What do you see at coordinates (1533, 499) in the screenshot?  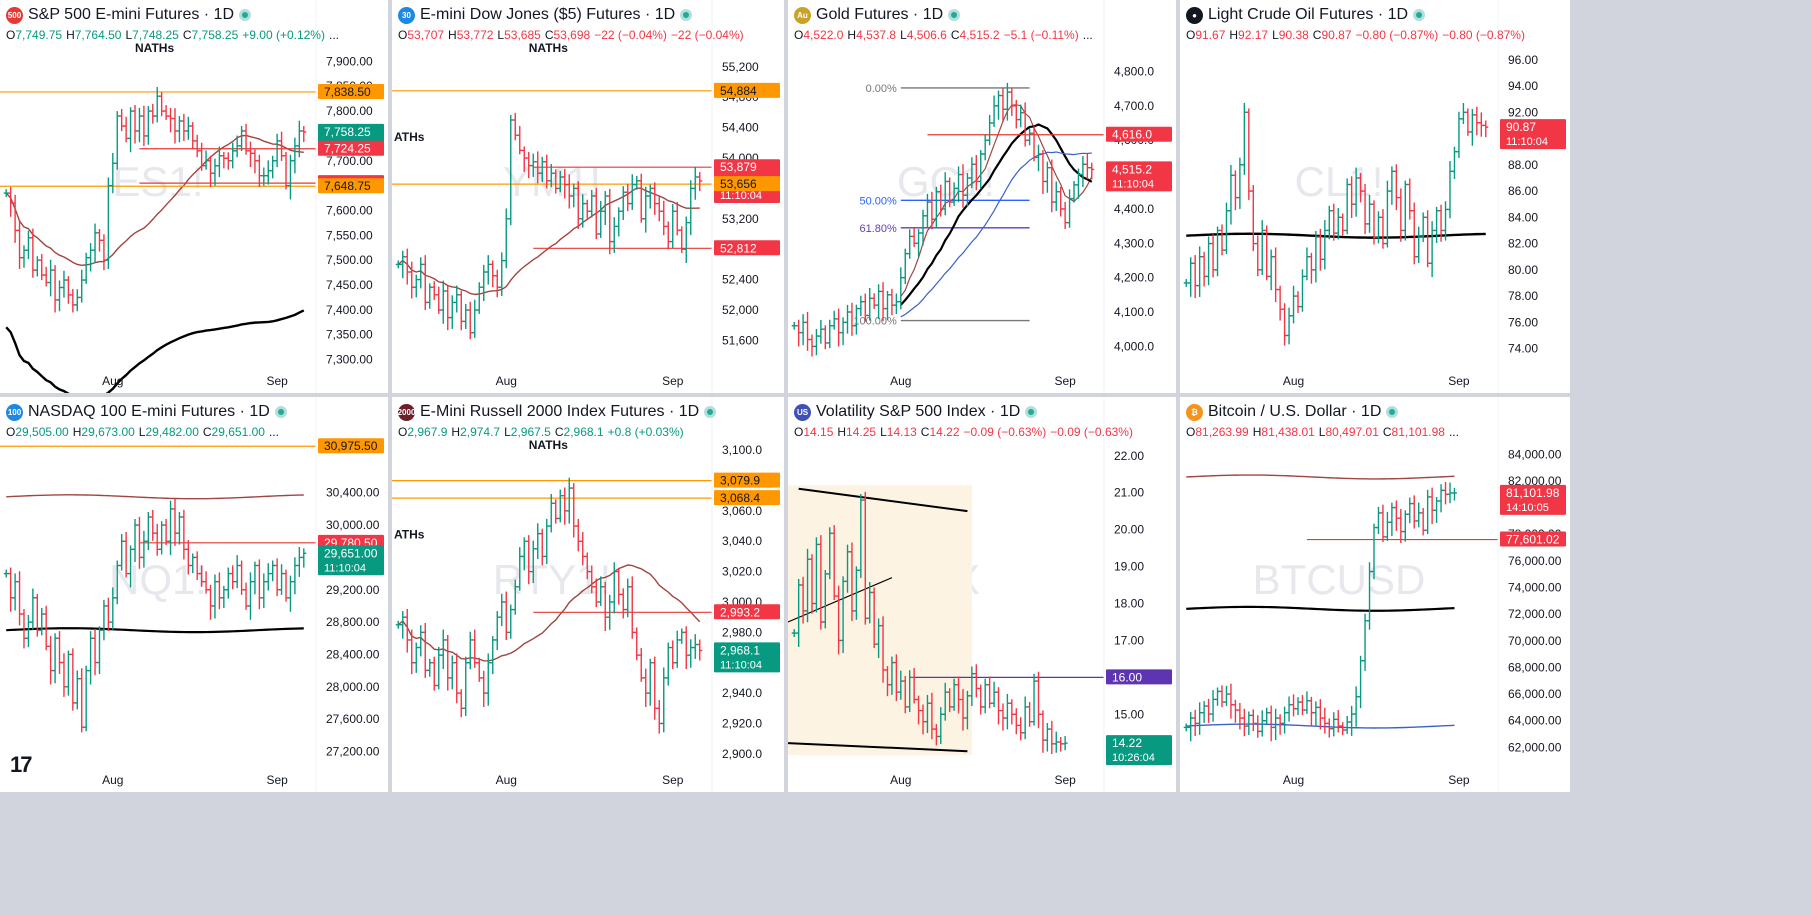 I see `price-axis-label: 81,101.98 14:10:05` at bounding box center [1533, 499].